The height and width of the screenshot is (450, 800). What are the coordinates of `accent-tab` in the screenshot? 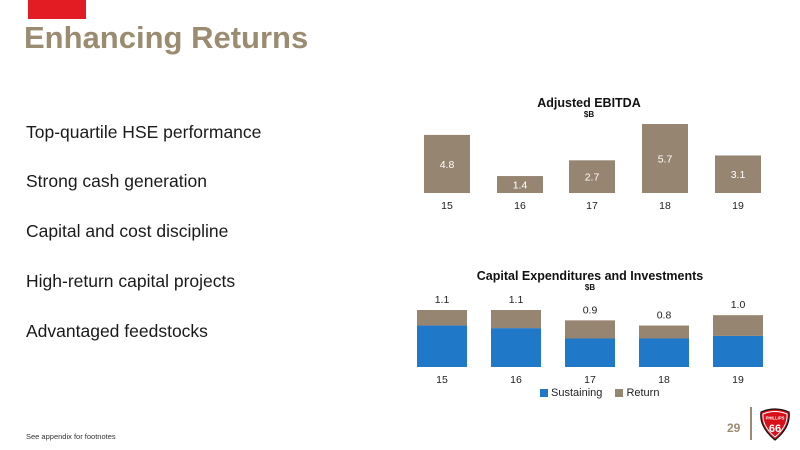 It's located at (57, 9).